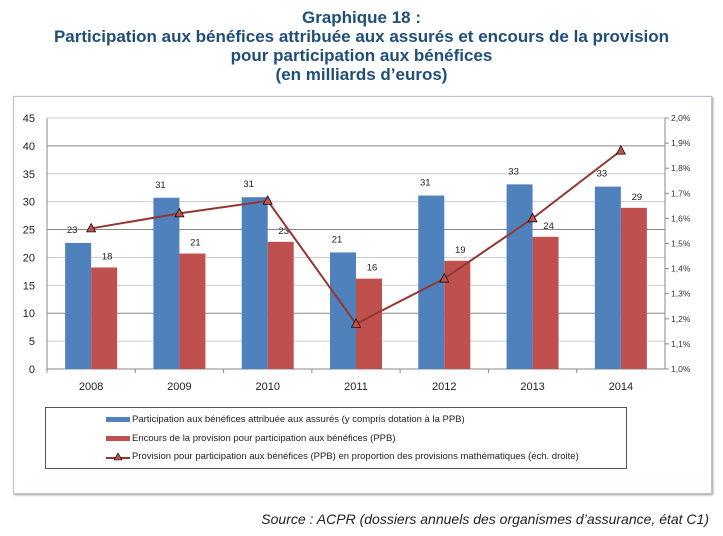 The image size is (723, 536). Describe the element at coordinates (444, 387) in the screenshot. I see `x-tick-label: 2012` at that location.